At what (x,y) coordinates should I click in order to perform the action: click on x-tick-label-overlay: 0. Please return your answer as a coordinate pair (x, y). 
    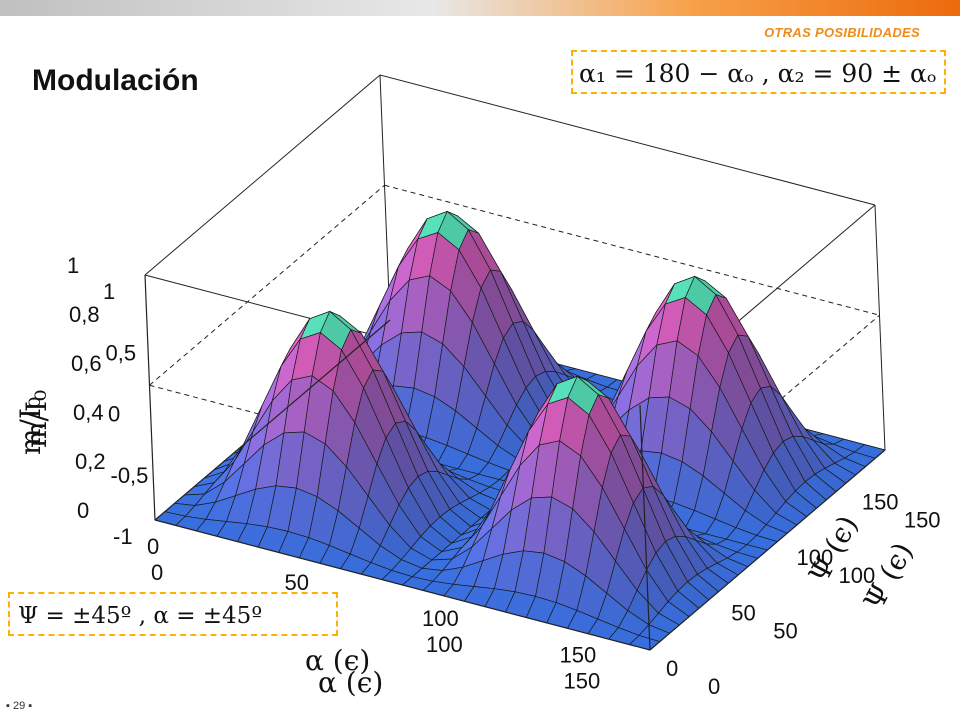
    Looking at the image, I should click on (157, 572).